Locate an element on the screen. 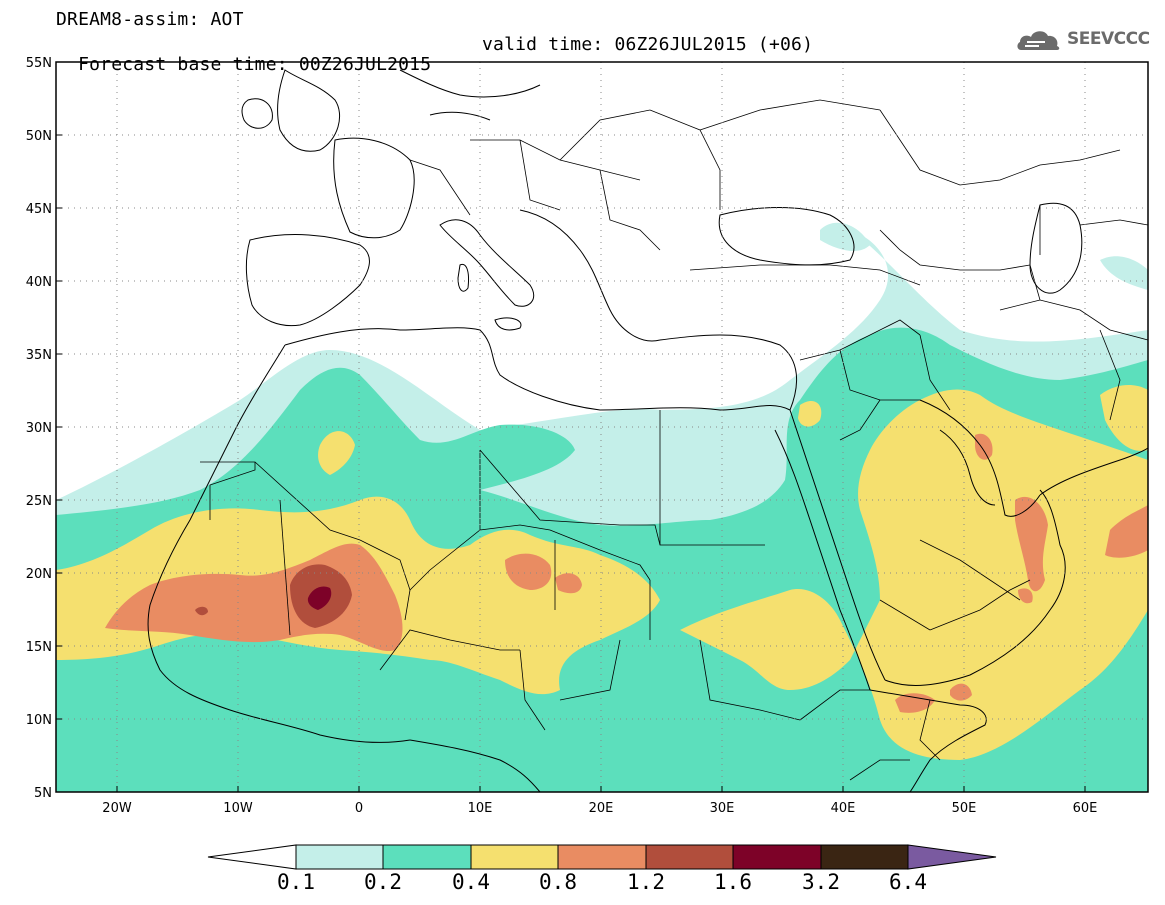 This screenshot has height=905, width=1165. colorbar is located at coordinates (602, 857).